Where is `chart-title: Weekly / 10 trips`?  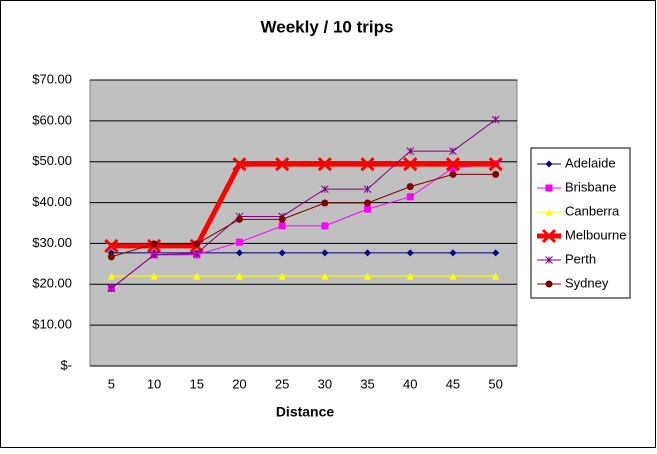 chart-title: Weekly / 10 trips is located at coordinates (327, 26).